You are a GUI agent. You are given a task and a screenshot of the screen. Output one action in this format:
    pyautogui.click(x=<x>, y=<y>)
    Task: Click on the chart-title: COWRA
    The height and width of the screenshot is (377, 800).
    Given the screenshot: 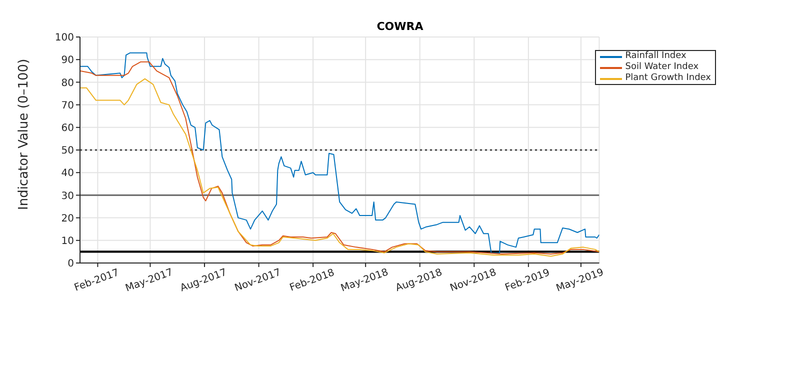 What is the action you would take?
    pyautogui.click(x=400, y=26)
    